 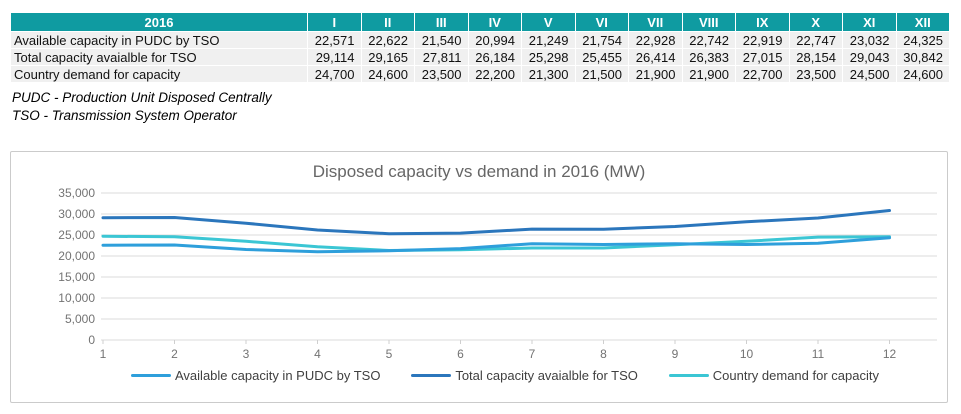 What do you see at coordinates (76, 256) in the screenshot?
I see `svg-text: 20,000` at bounding box center [76, 256].